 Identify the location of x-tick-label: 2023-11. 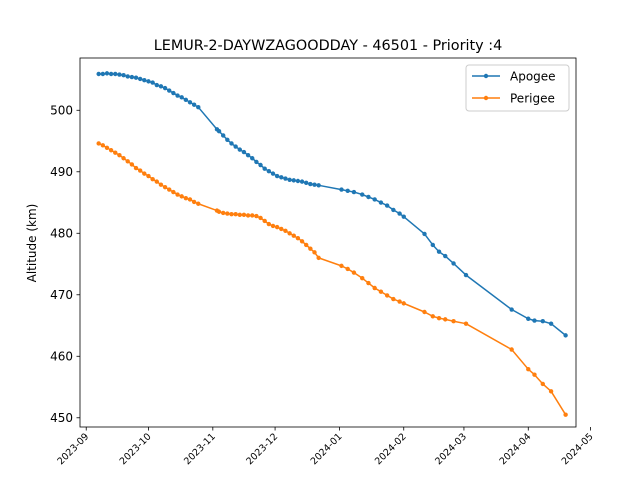
(200, 449).